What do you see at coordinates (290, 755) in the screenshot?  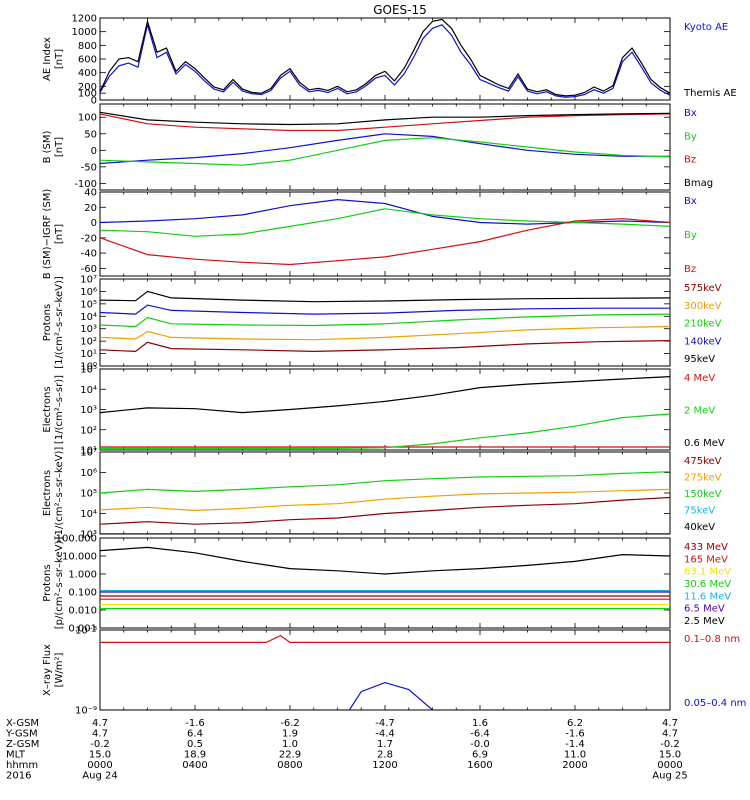 I see `axis-row-value: 22.9` at bounding box center [290, 755].